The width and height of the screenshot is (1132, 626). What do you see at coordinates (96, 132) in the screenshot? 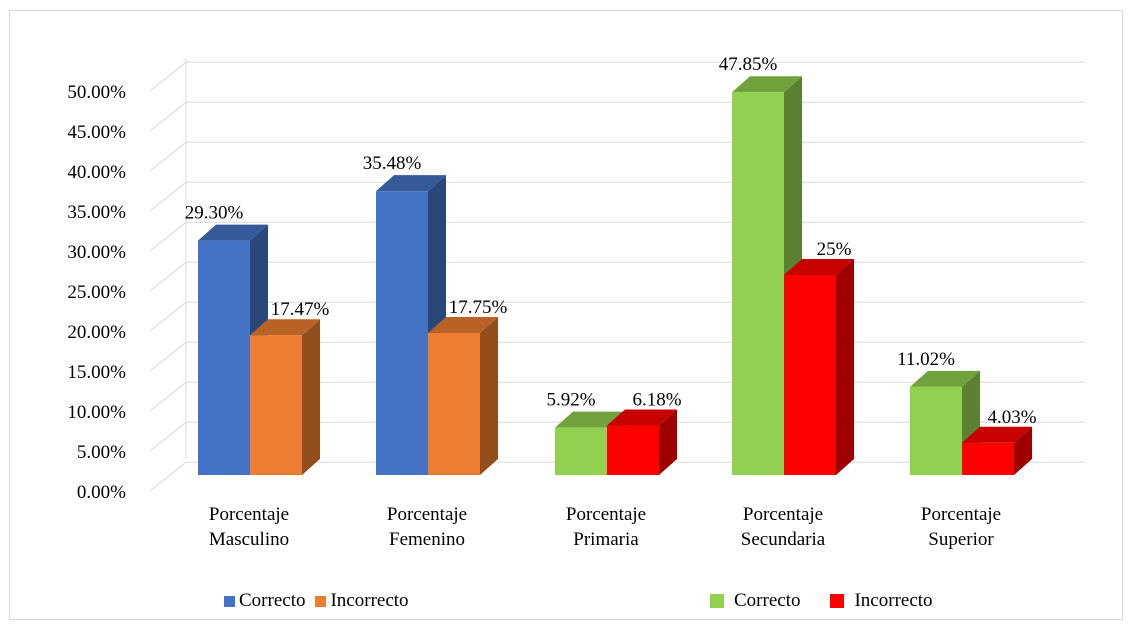
I see `y-tick-label: 45.00%` at bounding box center [96, 132].